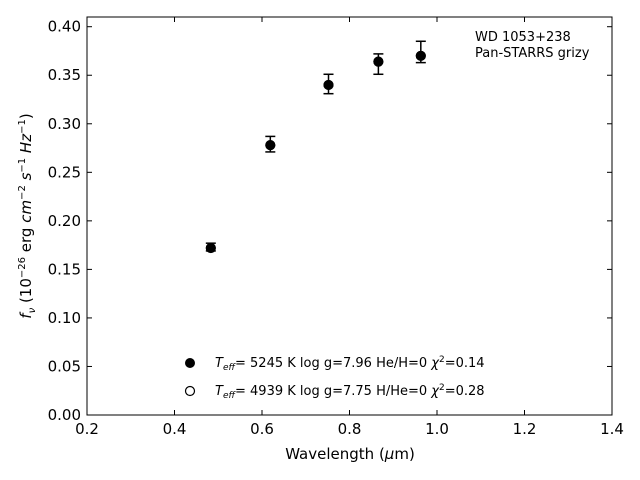 Image resolution: width=640 pixels, height=480 pixels. What do you see at coordinates (64, 27) in the screenshot?
I see `y-tick-label: 0.40` at bounding box center [64, 27].